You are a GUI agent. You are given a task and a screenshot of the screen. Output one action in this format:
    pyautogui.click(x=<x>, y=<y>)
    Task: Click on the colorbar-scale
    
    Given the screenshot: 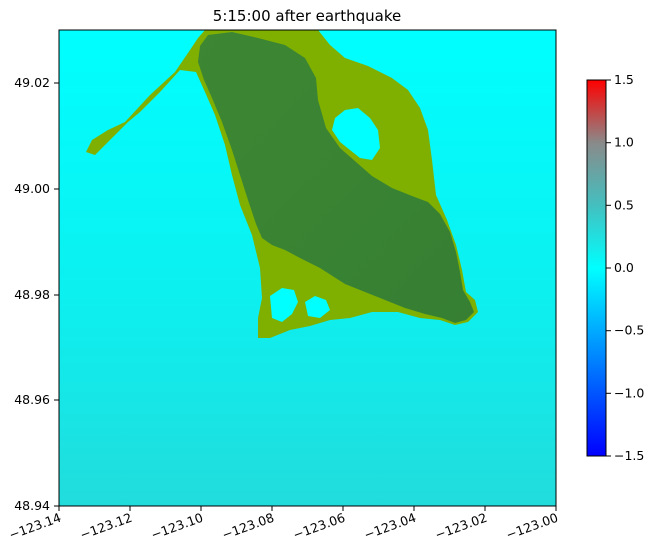 What is the action you would take?
    pyautogui.click(x=596, y=268)
    